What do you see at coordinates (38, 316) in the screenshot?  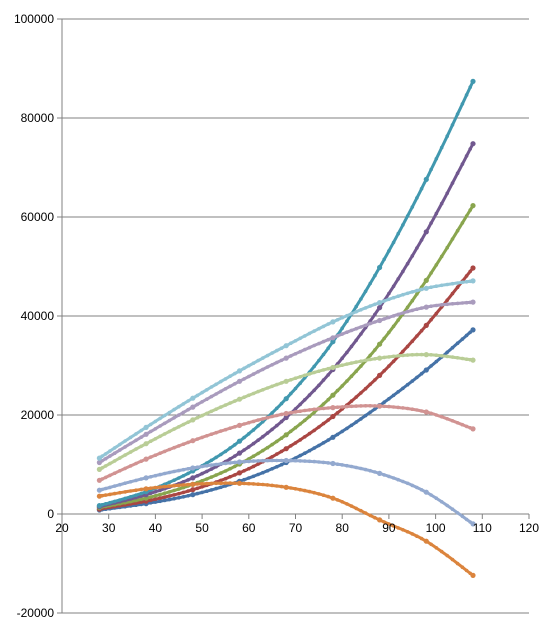 I see `y-tick-label: 40000` at bounding box center [38, 316].